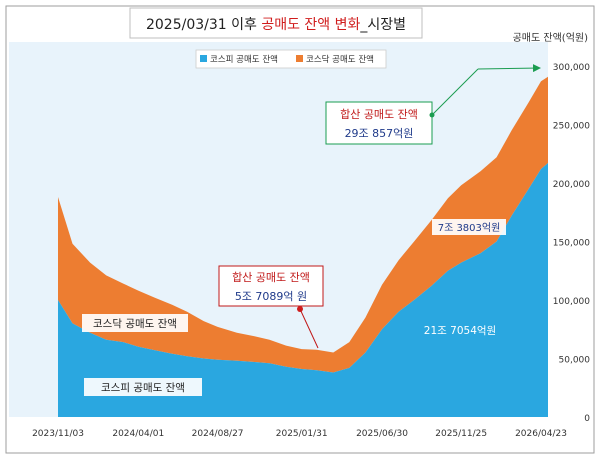  I want to click on x-tick-label: 2023/11/03, so click(58, 434).